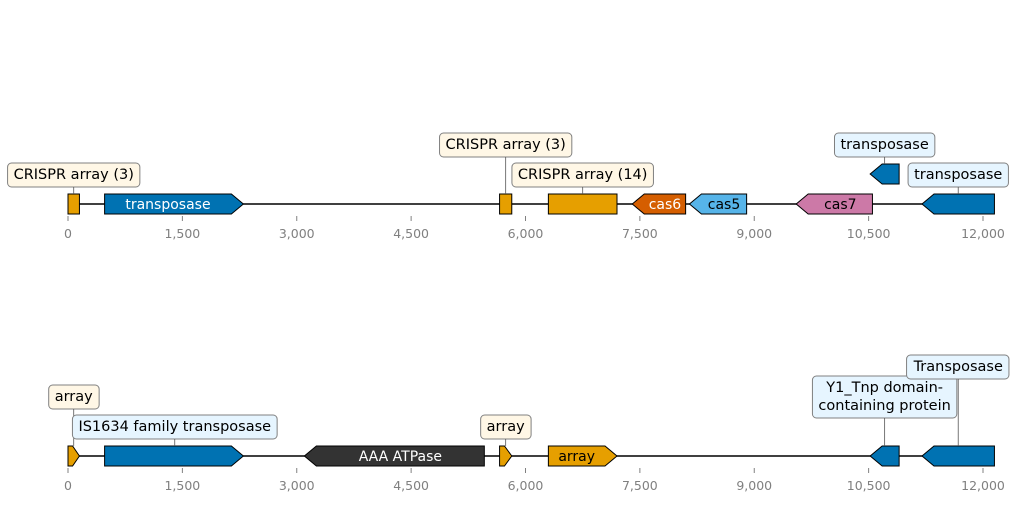 This screenshot has height=505, width=1018. I want to click on annotation-transposase: Transposase, so click(958, 400).